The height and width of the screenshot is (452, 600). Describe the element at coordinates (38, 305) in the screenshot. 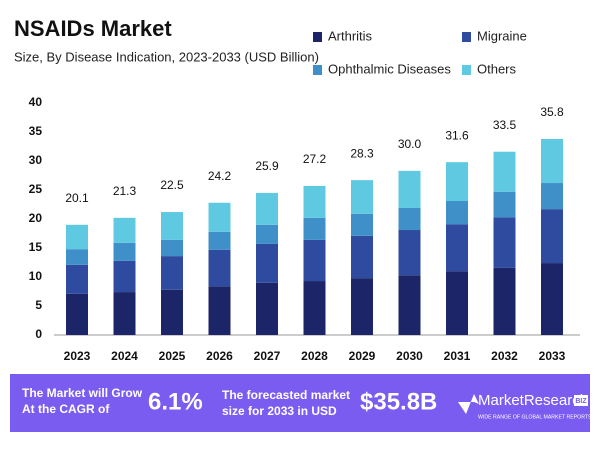

I see `y-tick-label: 5` at that location.